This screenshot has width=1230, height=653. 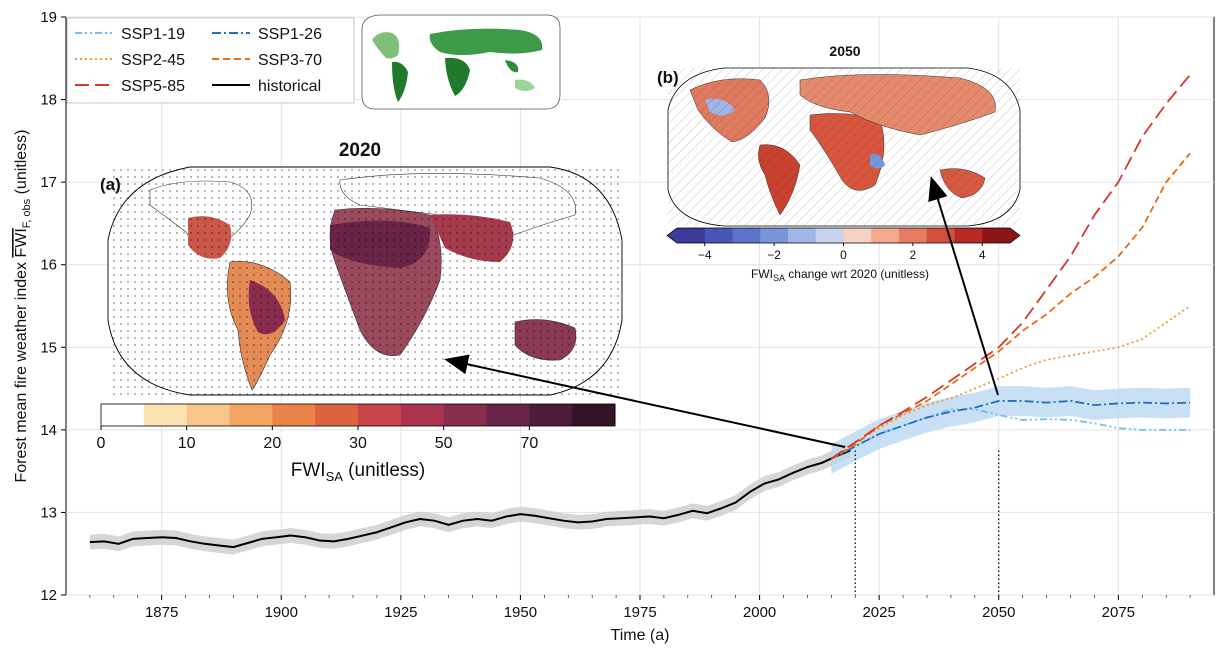 What do you see at coordinates (1015, 235) in the screenshot?
I see `colorbar-b-max-extend` at bounding box center [1015, 235].